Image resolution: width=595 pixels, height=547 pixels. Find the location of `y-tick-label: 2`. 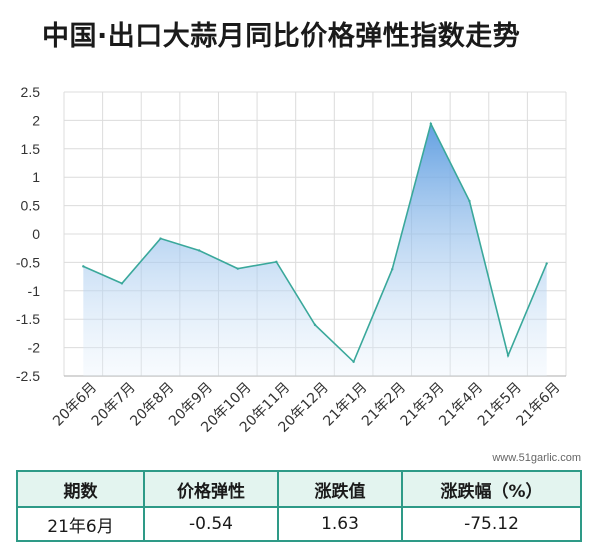

y-tick-label: 2 is located at coordinates (36, 120).